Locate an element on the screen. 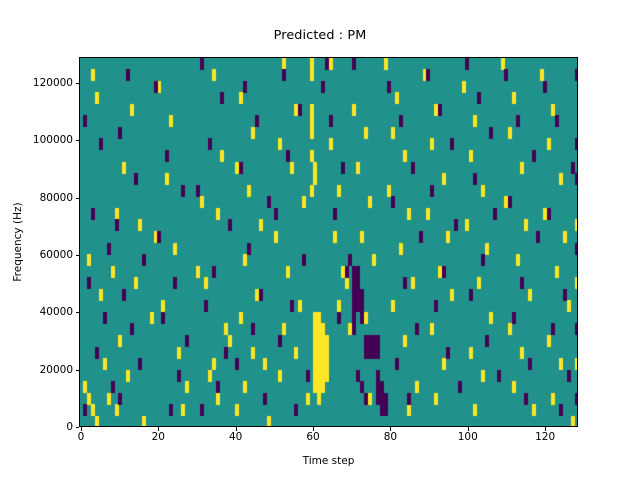 The width and height of the screenshot is (640, 480). y-tick-label: 0 is located at coordinates (69, 427).